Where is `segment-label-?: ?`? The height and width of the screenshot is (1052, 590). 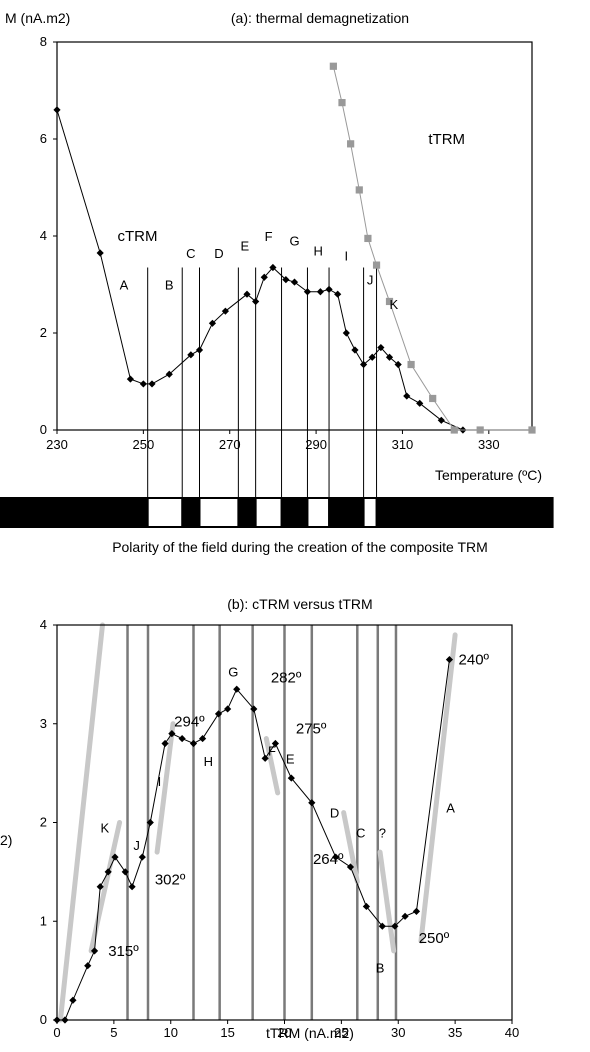
segment-label-?: ? is located at coordinates (382, 832).